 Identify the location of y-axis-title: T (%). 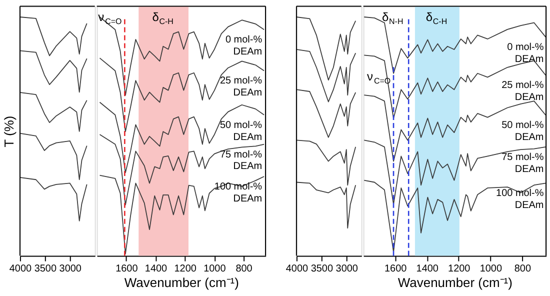
(8, 132).